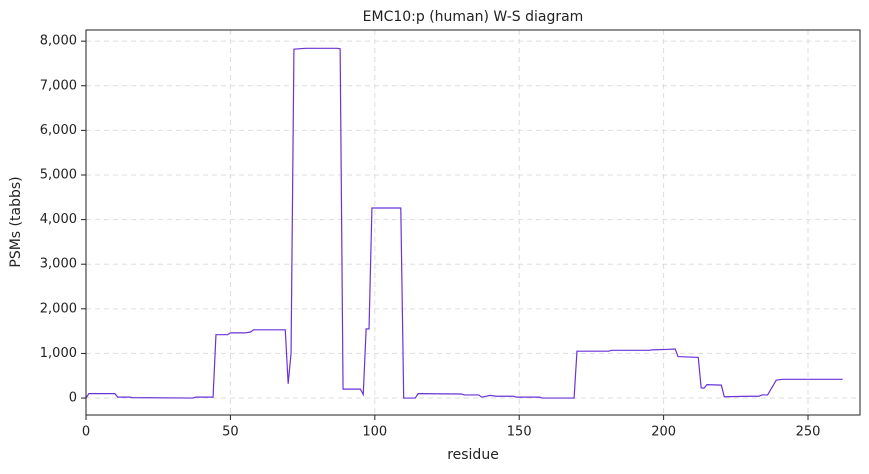  I want to click on y-tick-label: 3,000, so click(58, 264).